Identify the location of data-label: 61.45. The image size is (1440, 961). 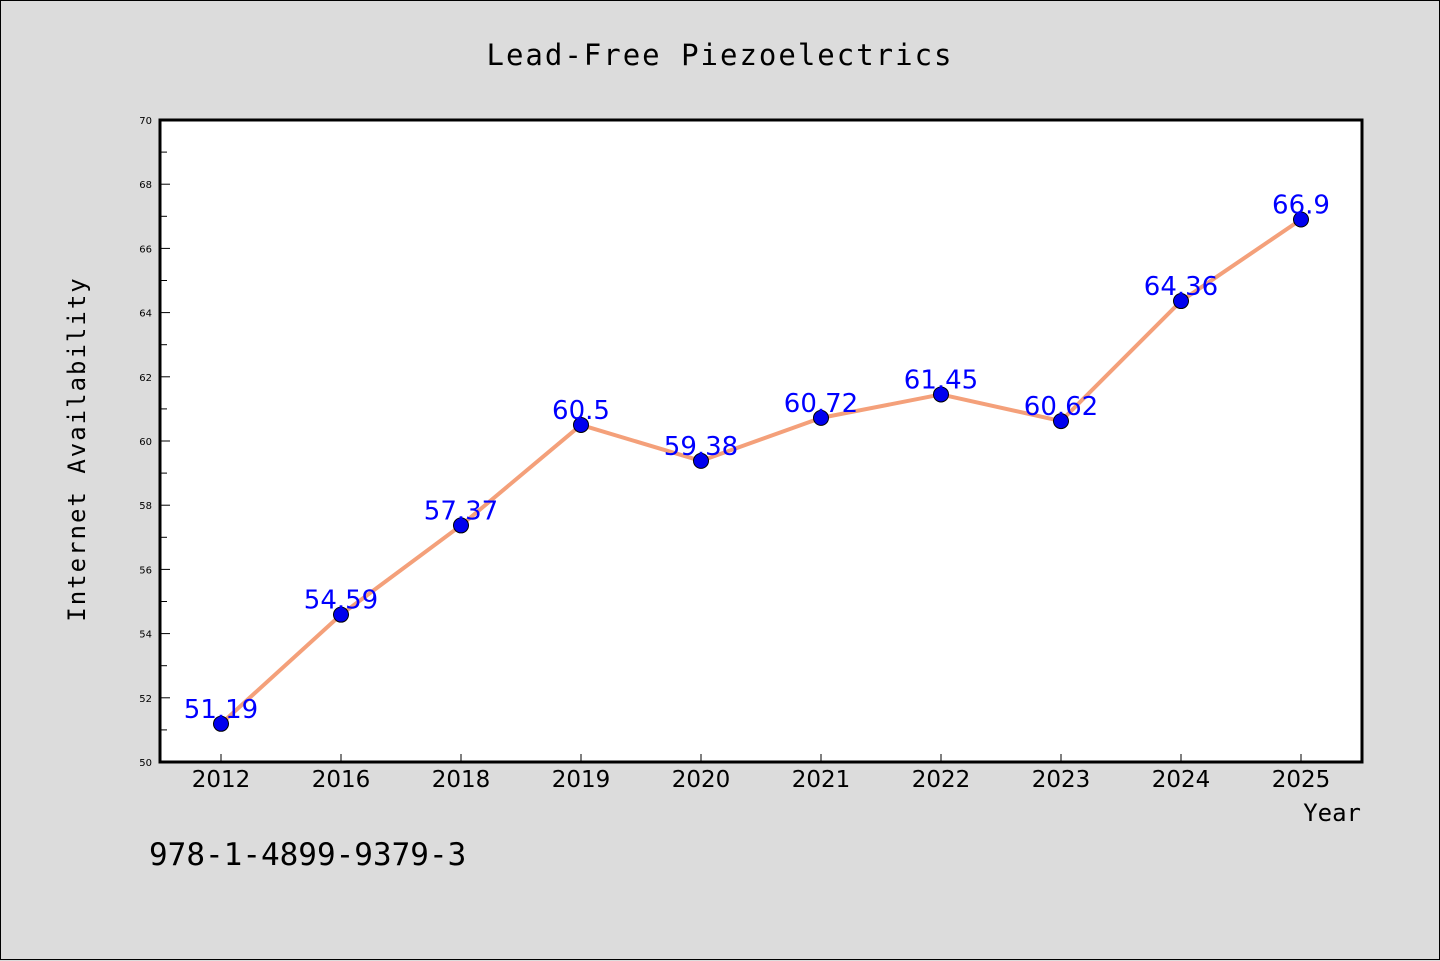
(941, 380).